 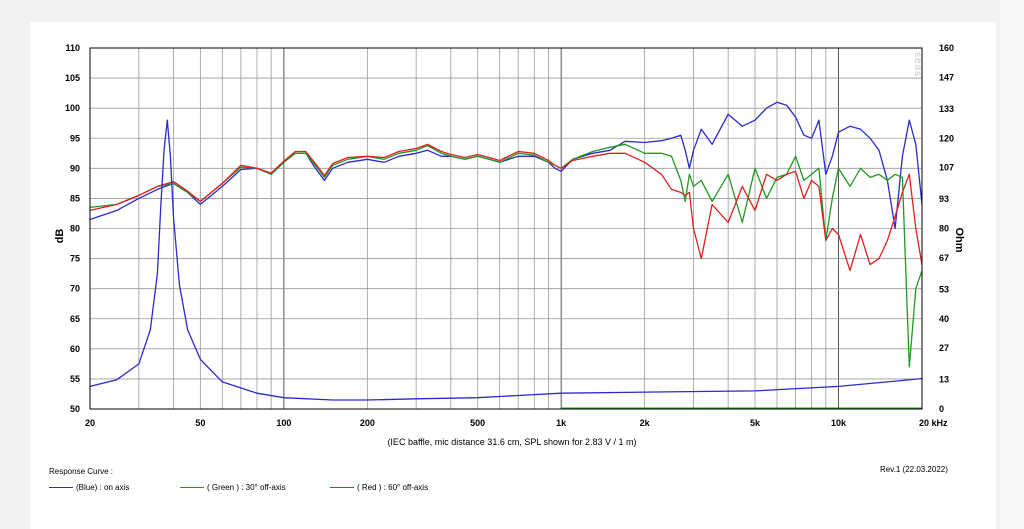 What do you see at coordinates (755, 423) in the screenshot?
I see `x-tick-label: 5k` at bounding box center [755, 423].